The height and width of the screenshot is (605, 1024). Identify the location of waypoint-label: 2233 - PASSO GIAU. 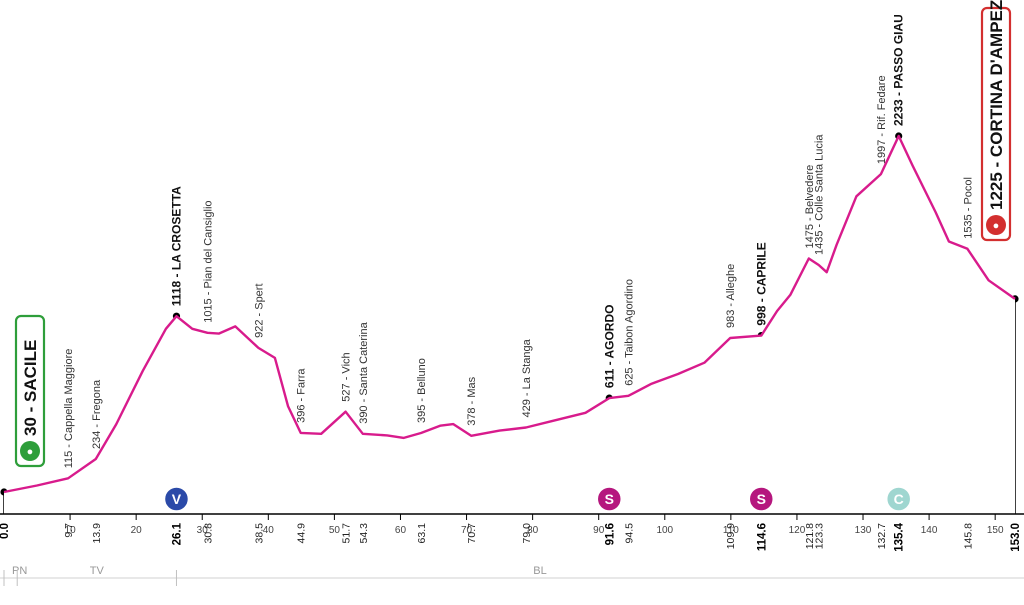
(899, 70).